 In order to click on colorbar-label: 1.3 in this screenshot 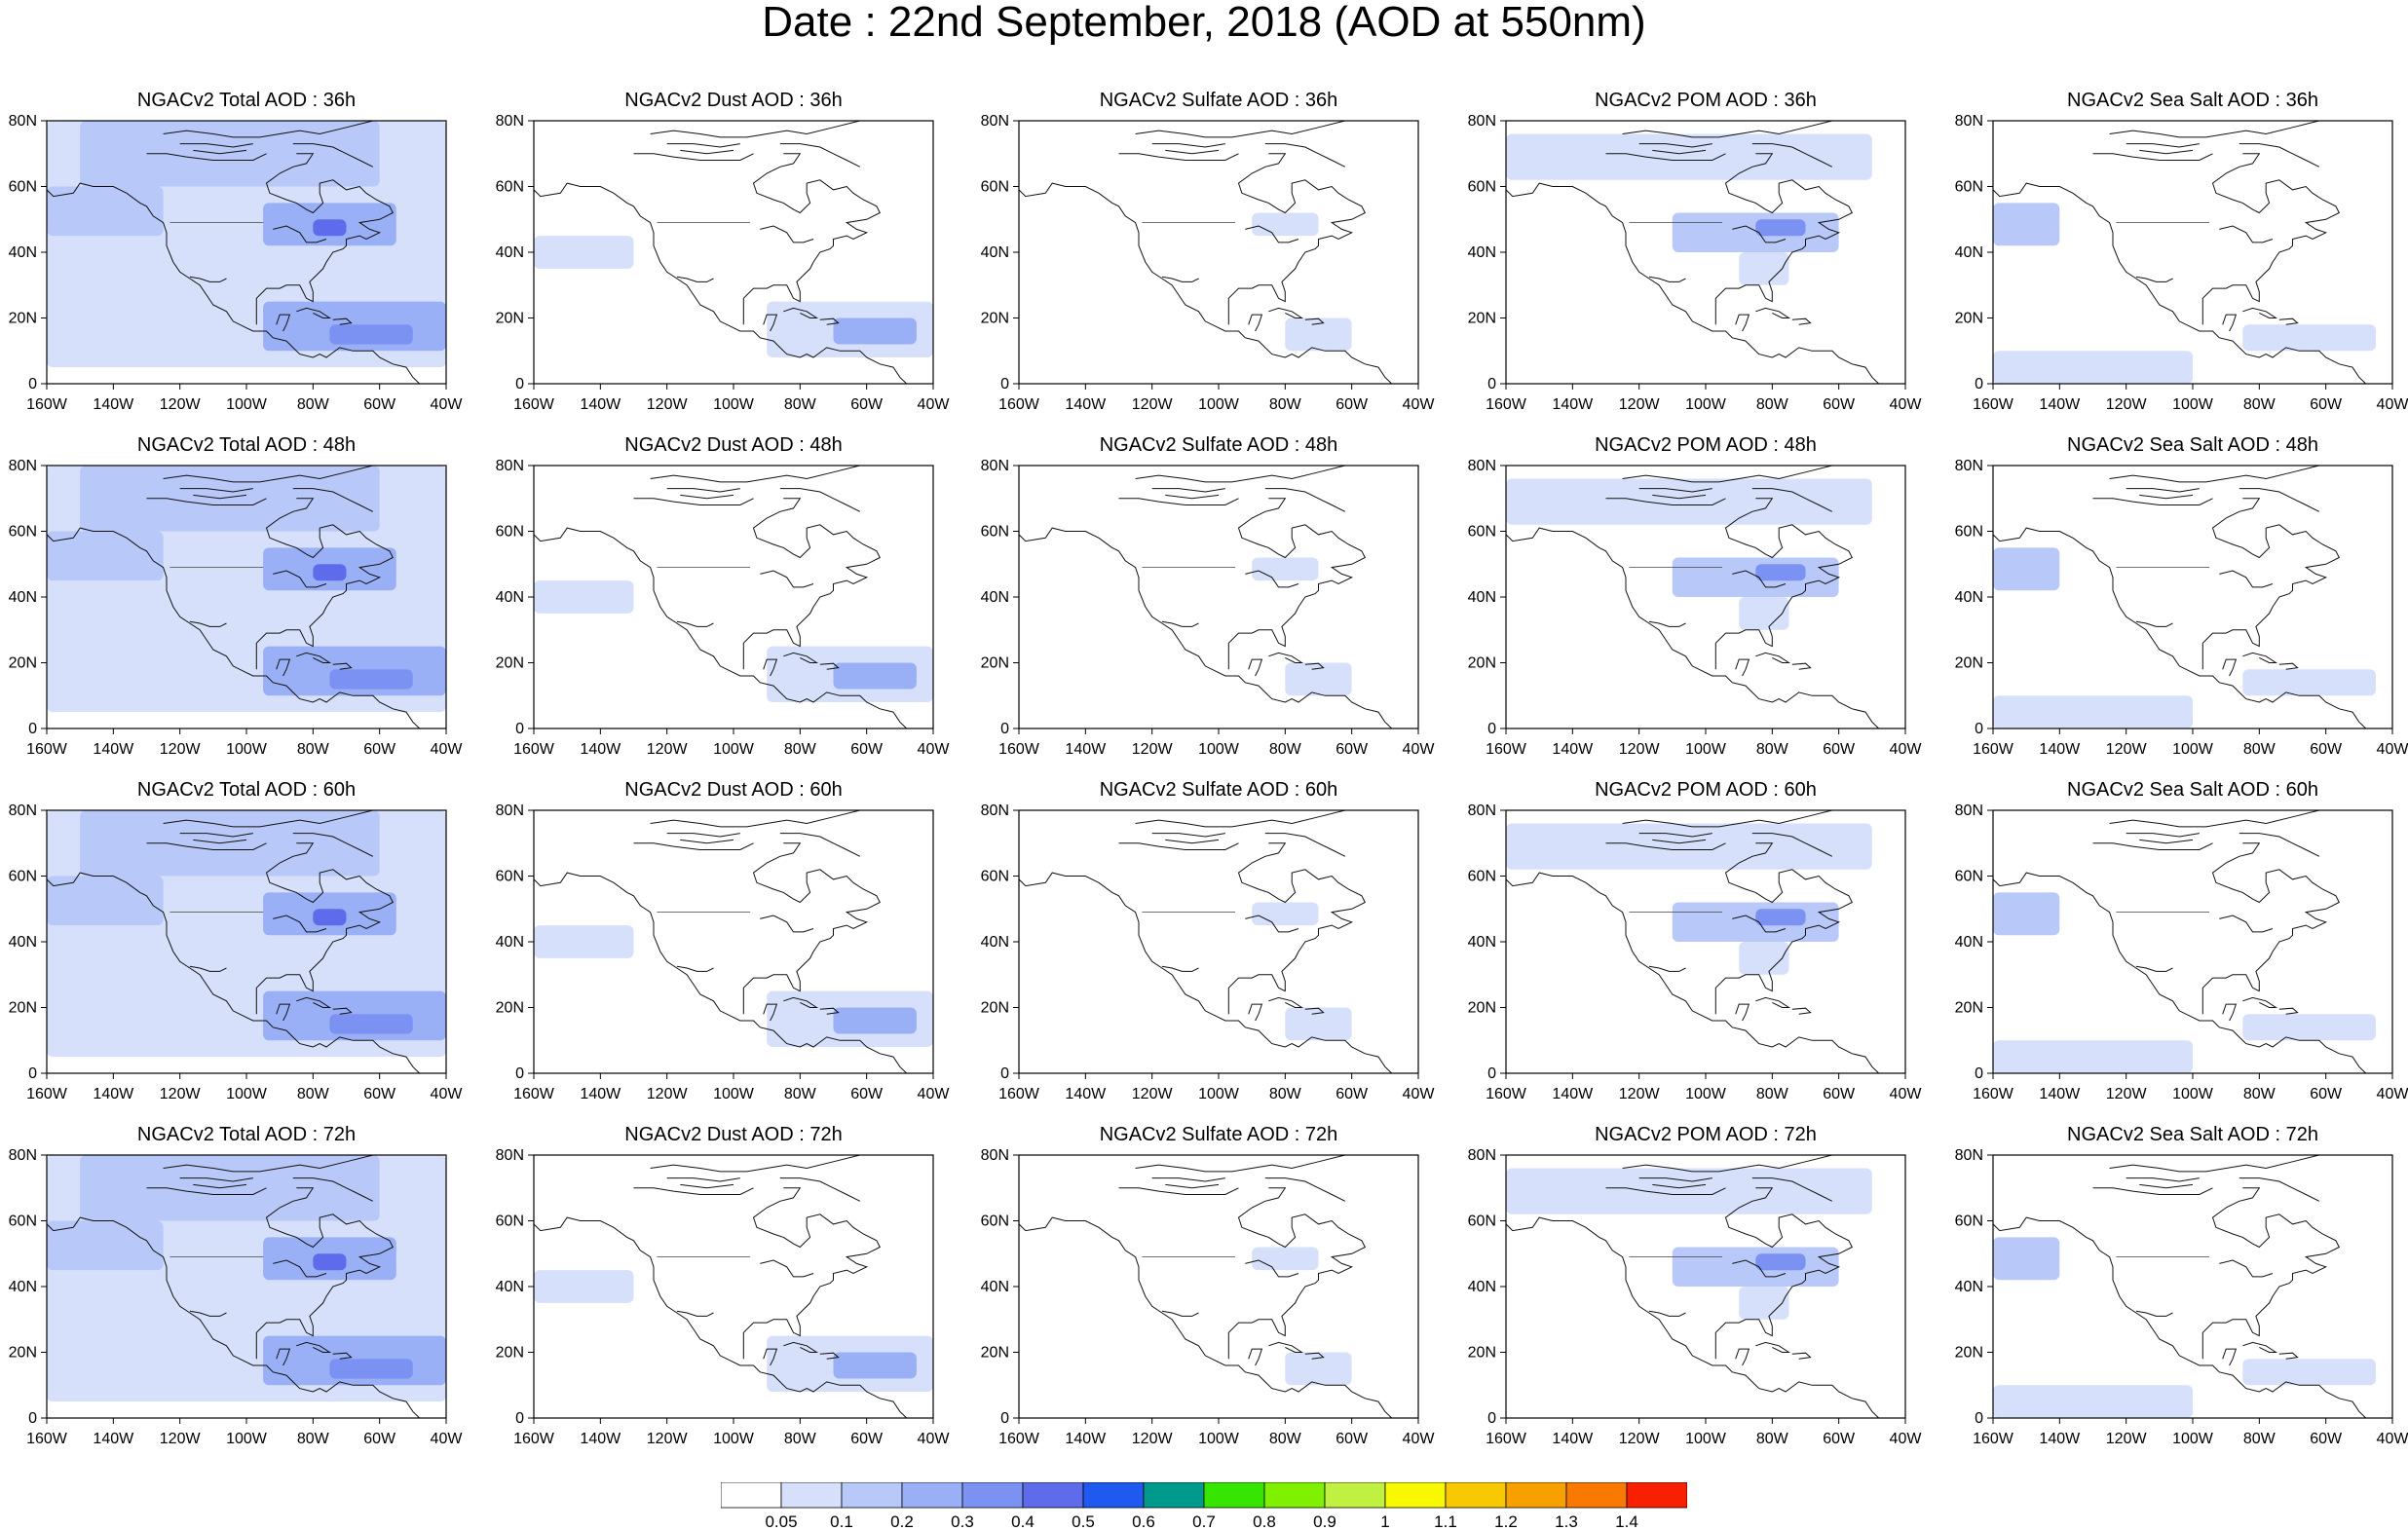, I will do `click(1566, 1520)`.